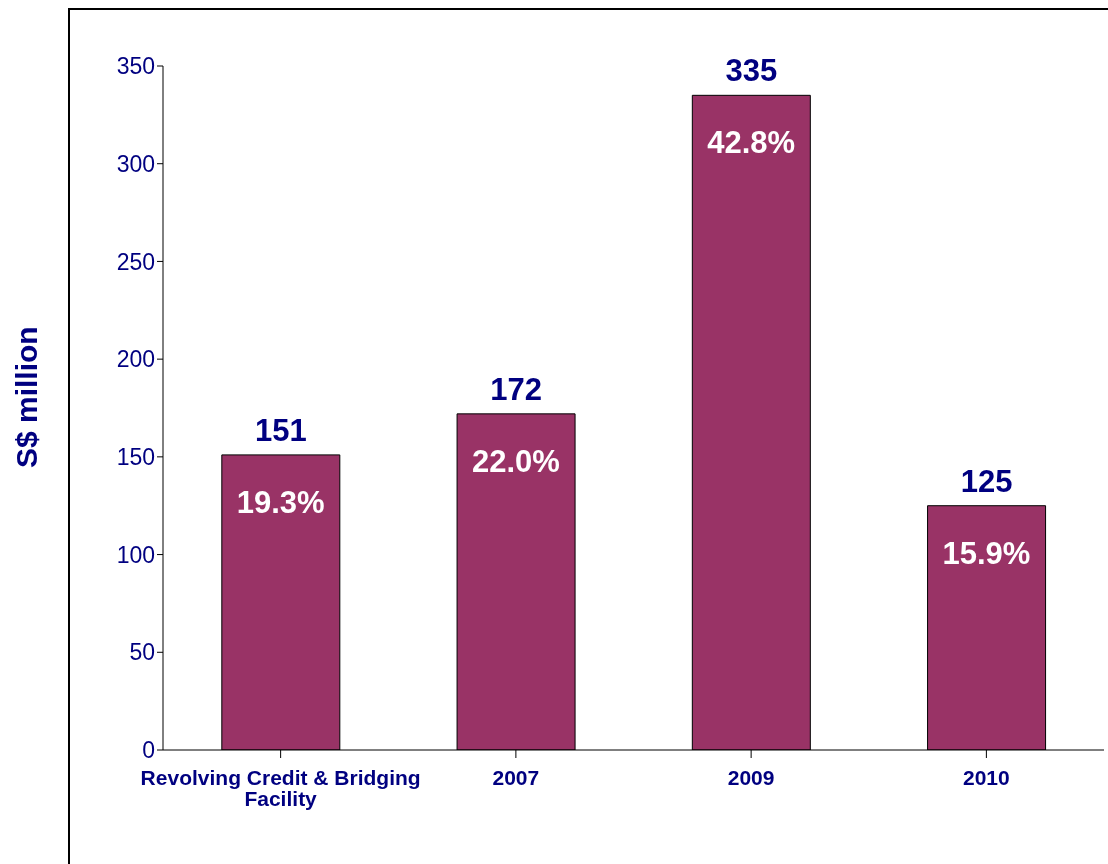 This screenshot has width=1108, height=864. What do you see at coordinates (135, 457) in the screenshot?
I see `y-tick-label: 150` at bounding box center [135, 457].